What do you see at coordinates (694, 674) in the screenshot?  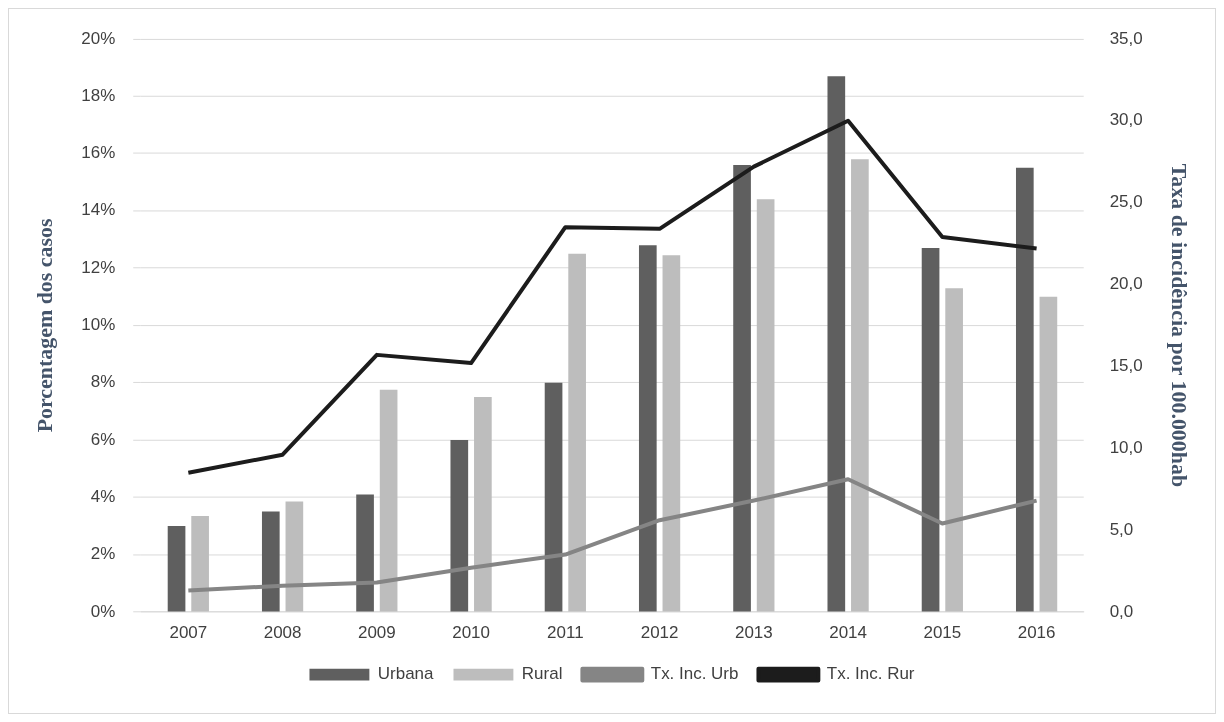 I see `legend-label: Tx. Inc. Urb` at bounding box center [694, 674].